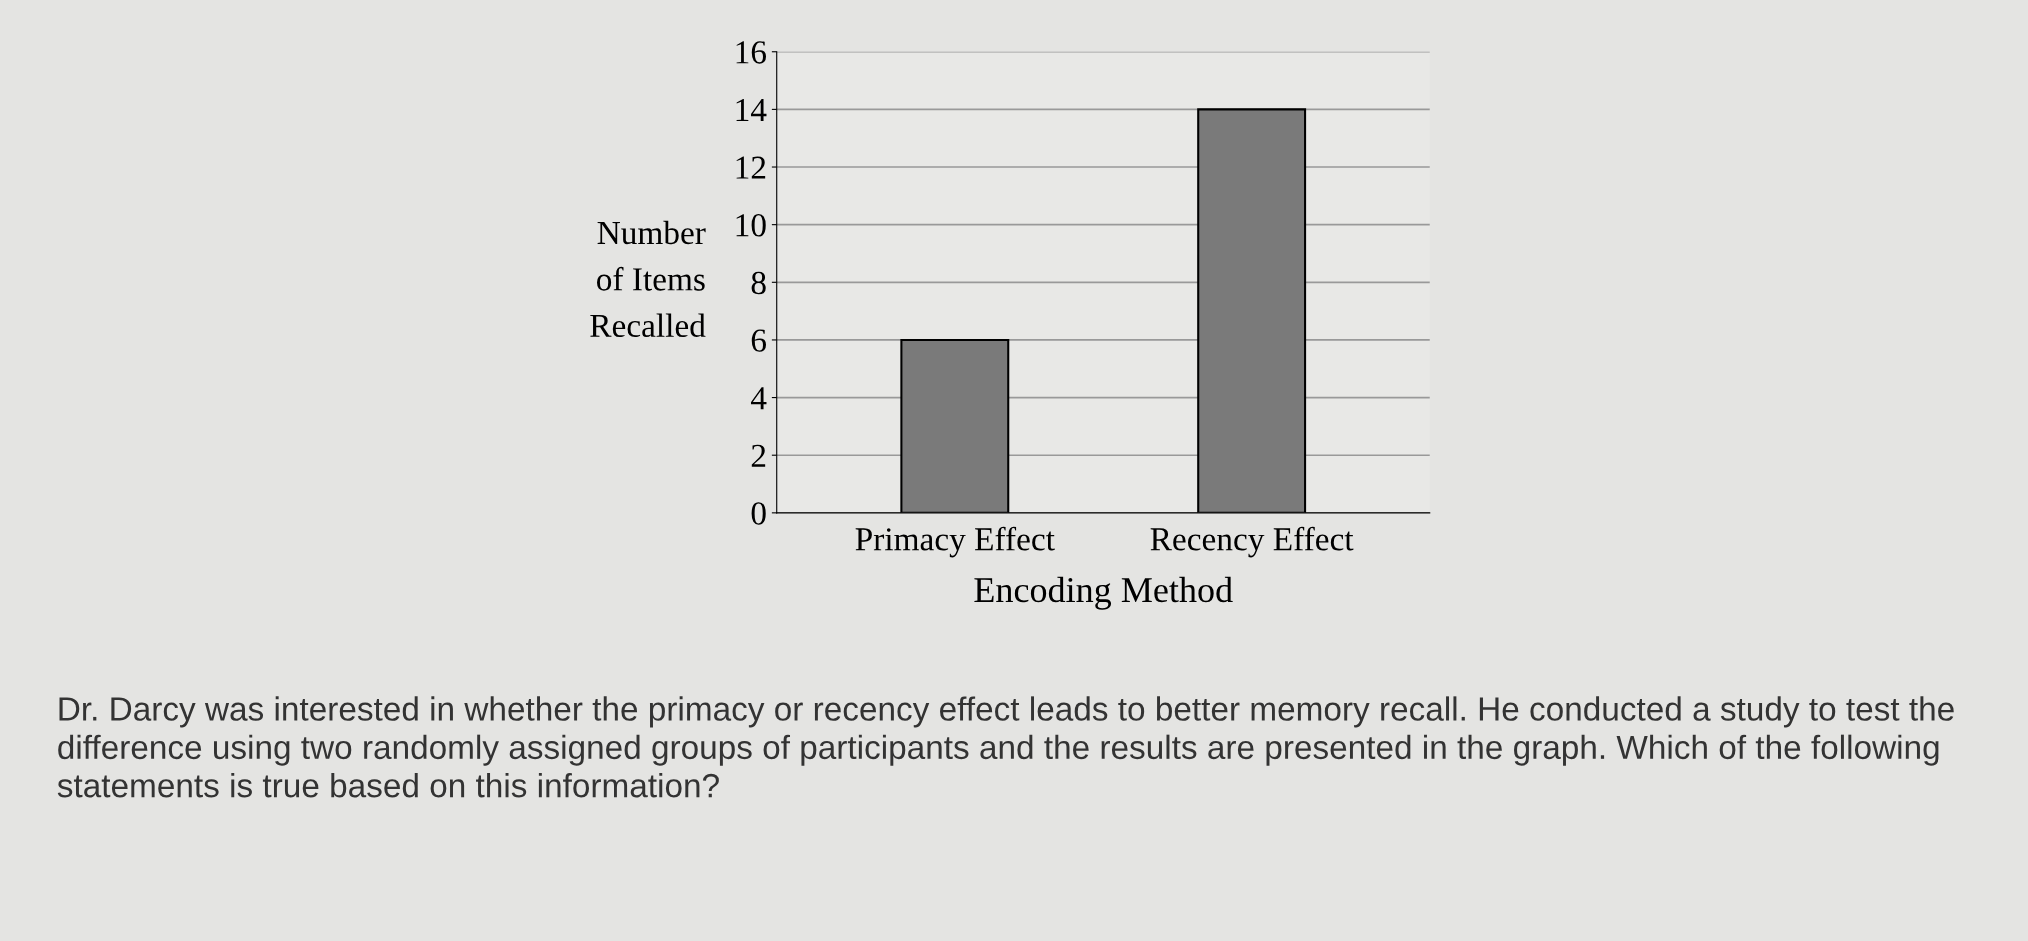 This screenshot has height=941, width=2028. Describe the element at coordinates (759, 340) in the screenshot. I see `y-tick-label: 6` at that location.